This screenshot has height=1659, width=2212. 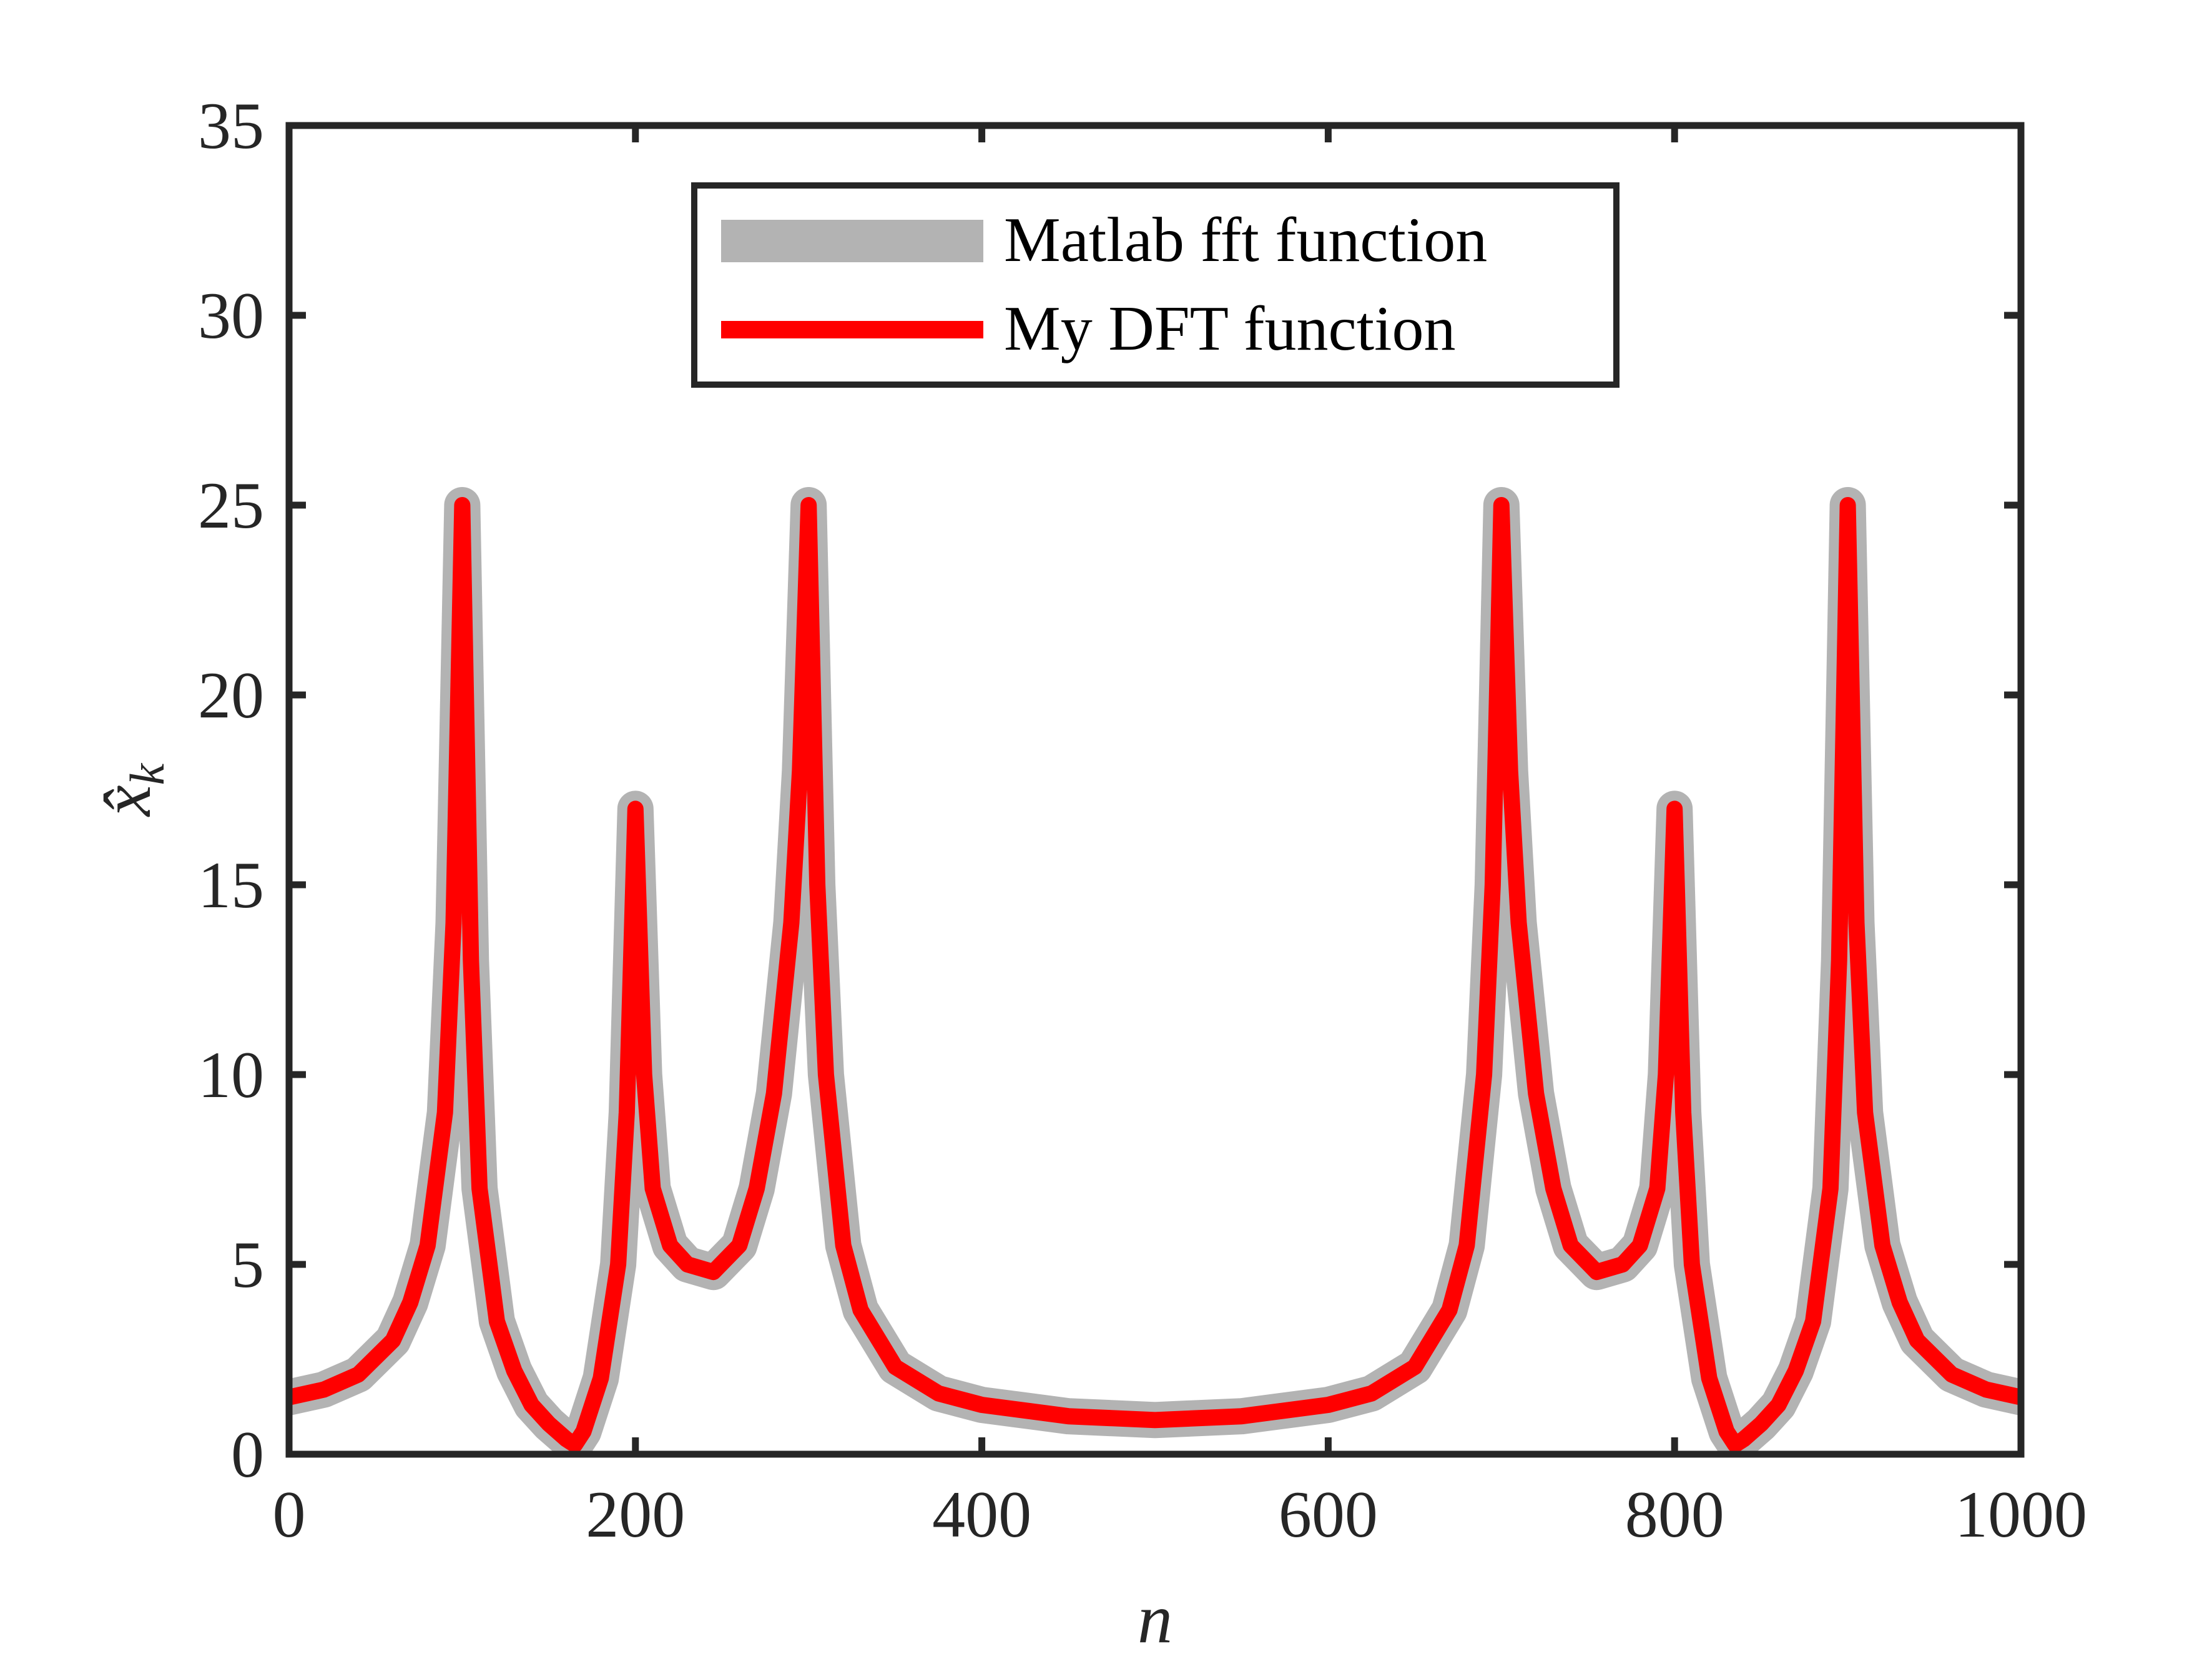 I want to click on x-tick-label: 200, so click(x=635, y=1514).